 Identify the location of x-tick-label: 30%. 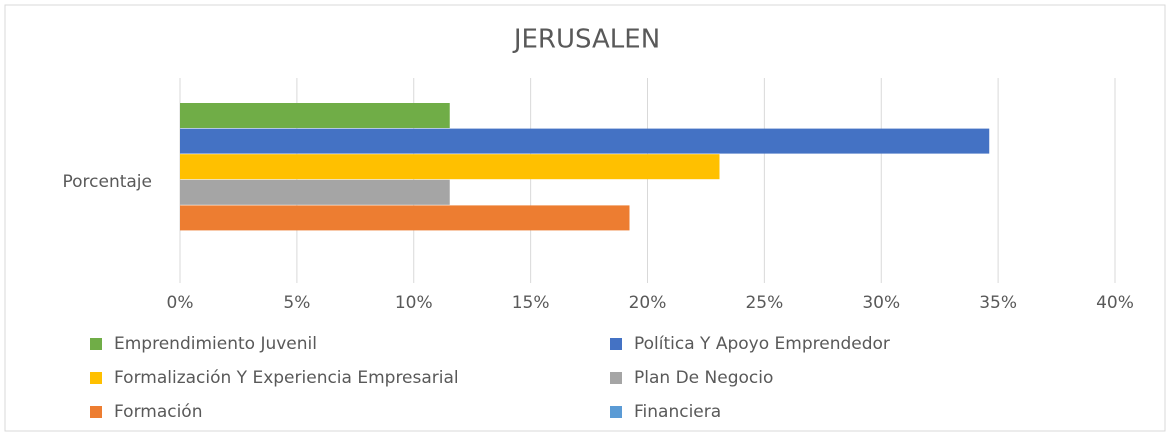
(881, 303).